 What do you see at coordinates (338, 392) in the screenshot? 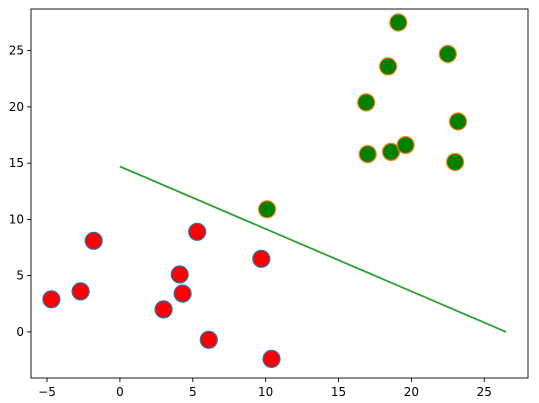
I see `x-tick-label: 15` at bounding box center [338, 392].